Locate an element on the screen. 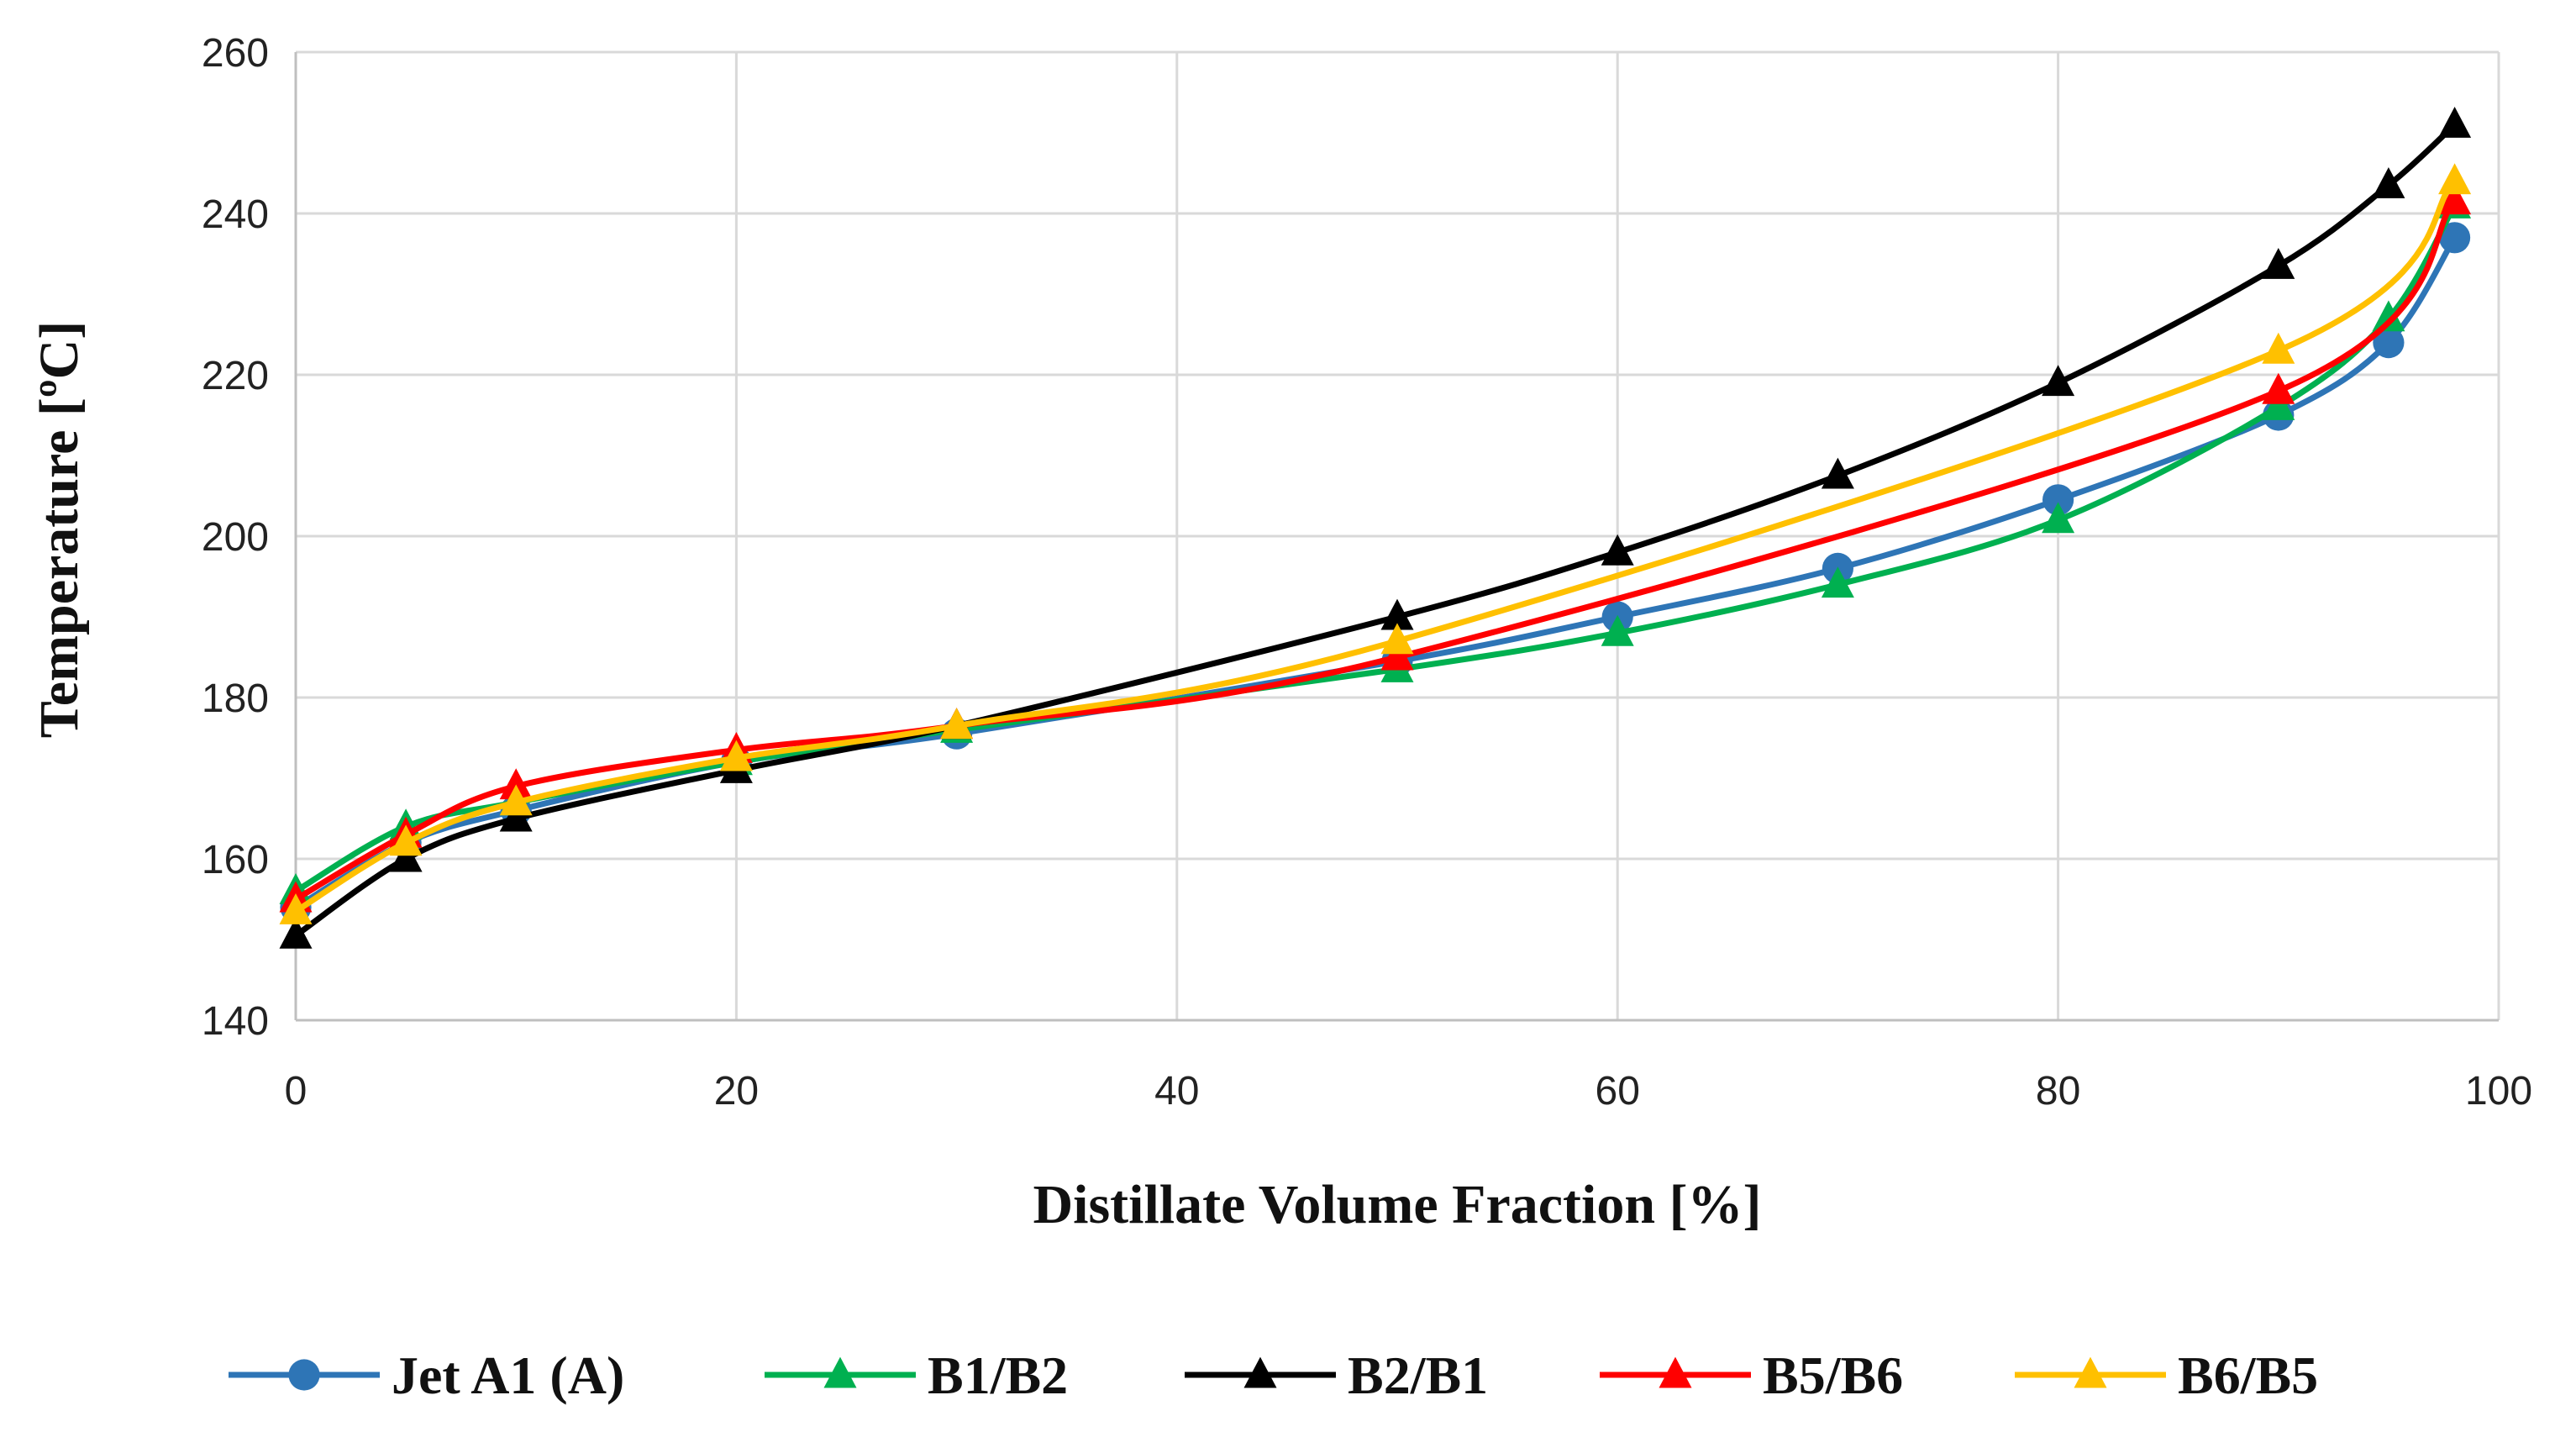 The width and height of the screenshot is (2576, 1432). x-tick-label-20: 20 is located at coordinates (736, 1091).